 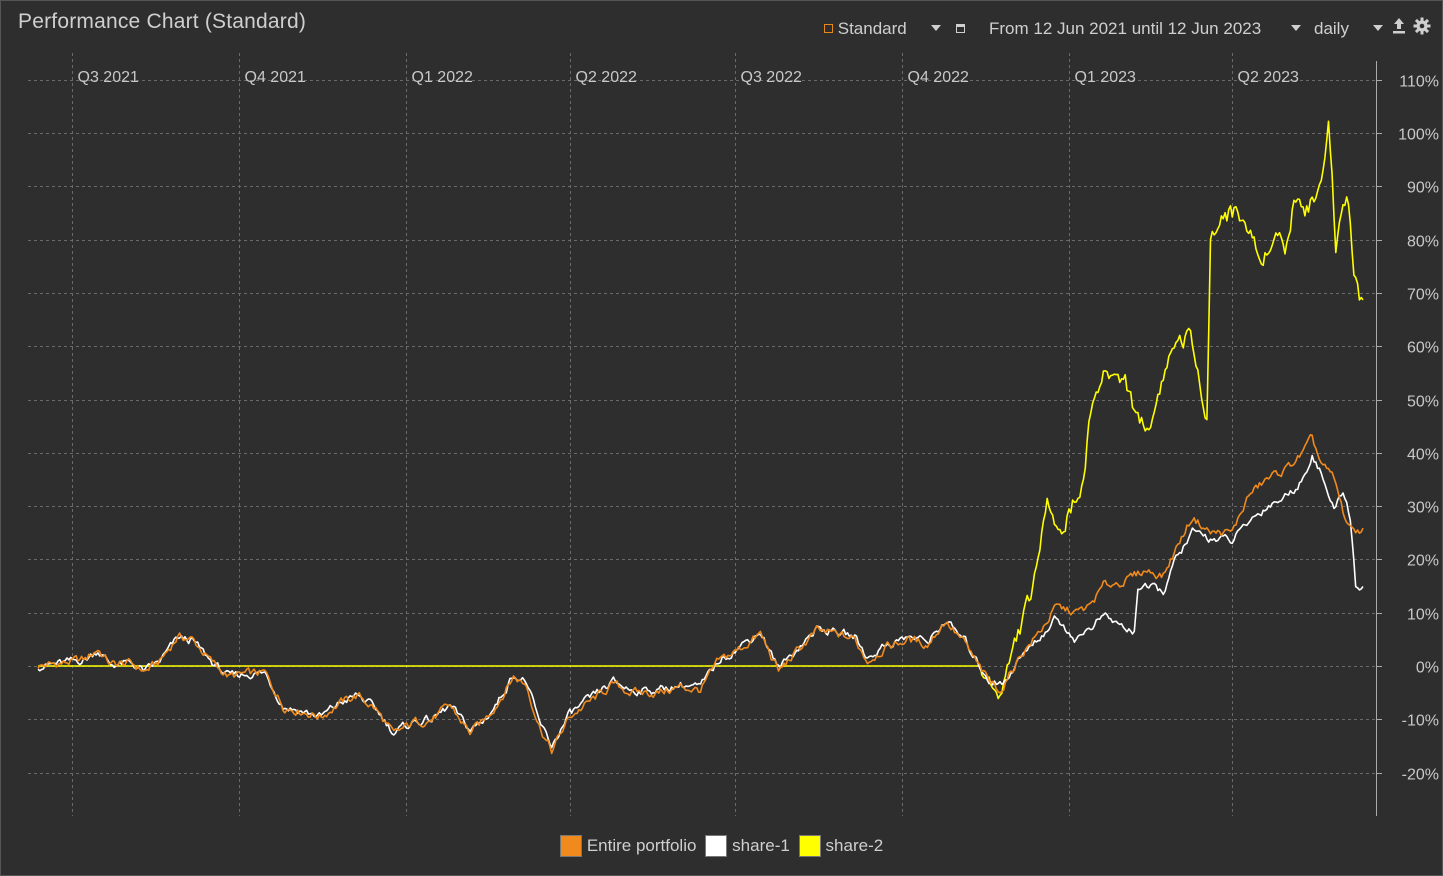 What do you see at coordinates (1423, 402) in the screenshot?
I see `y-tick-label: 50%` at bounding box center [1423, 402].